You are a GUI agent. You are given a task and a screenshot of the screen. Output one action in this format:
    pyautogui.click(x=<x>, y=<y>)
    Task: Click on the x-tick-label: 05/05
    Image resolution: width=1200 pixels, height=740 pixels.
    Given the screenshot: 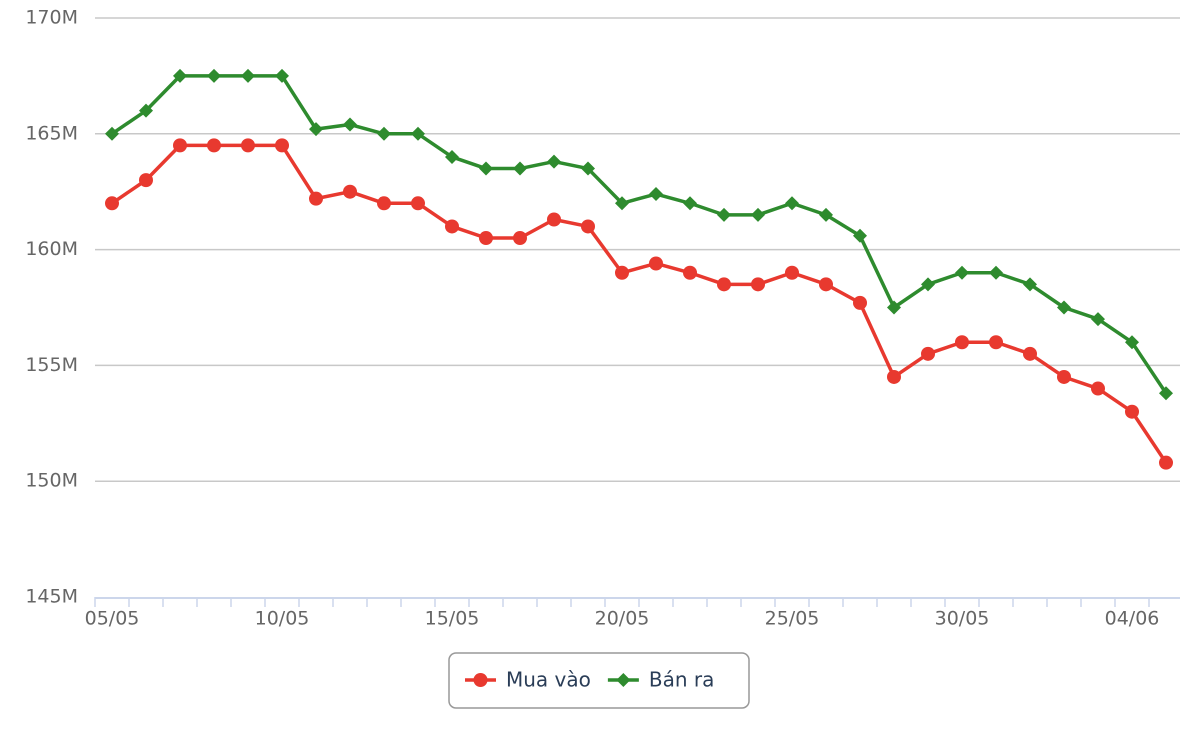 What is the action you would take?
    pyautogui.click(x=112, y=619)
    